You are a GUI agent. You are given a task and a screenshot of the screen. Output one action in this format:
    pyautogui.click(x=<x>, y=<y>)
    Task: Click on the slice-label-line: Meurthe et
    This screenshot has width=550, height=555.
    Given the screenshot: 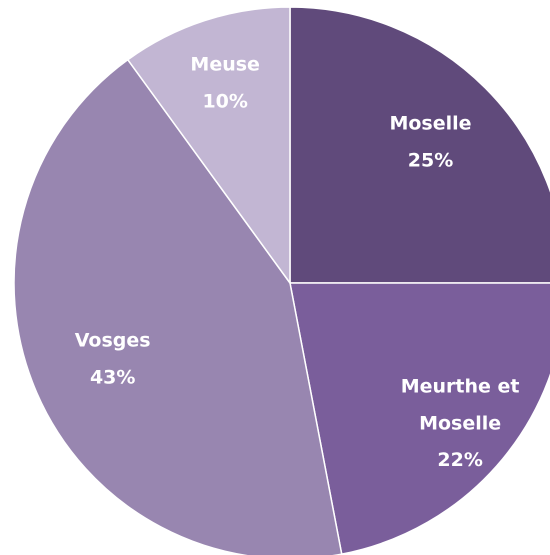 What is the action you would take?
    pyautogui.click(x=460, y=386)
    